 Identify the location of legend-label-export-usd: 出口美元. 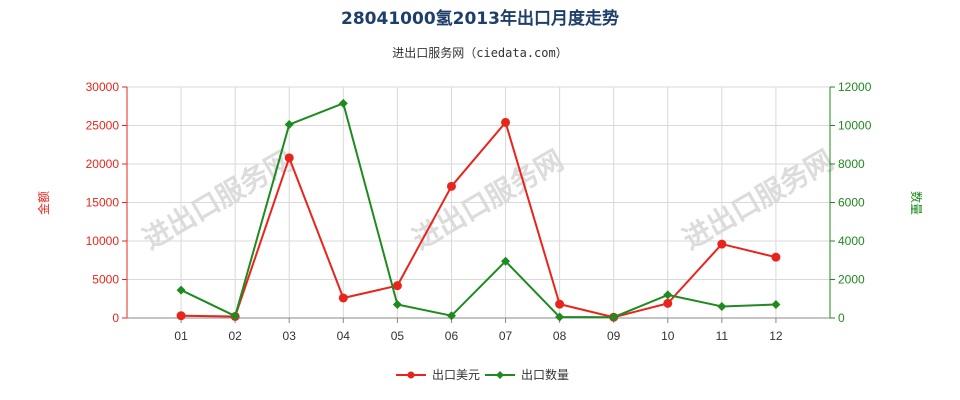
(456, 375).